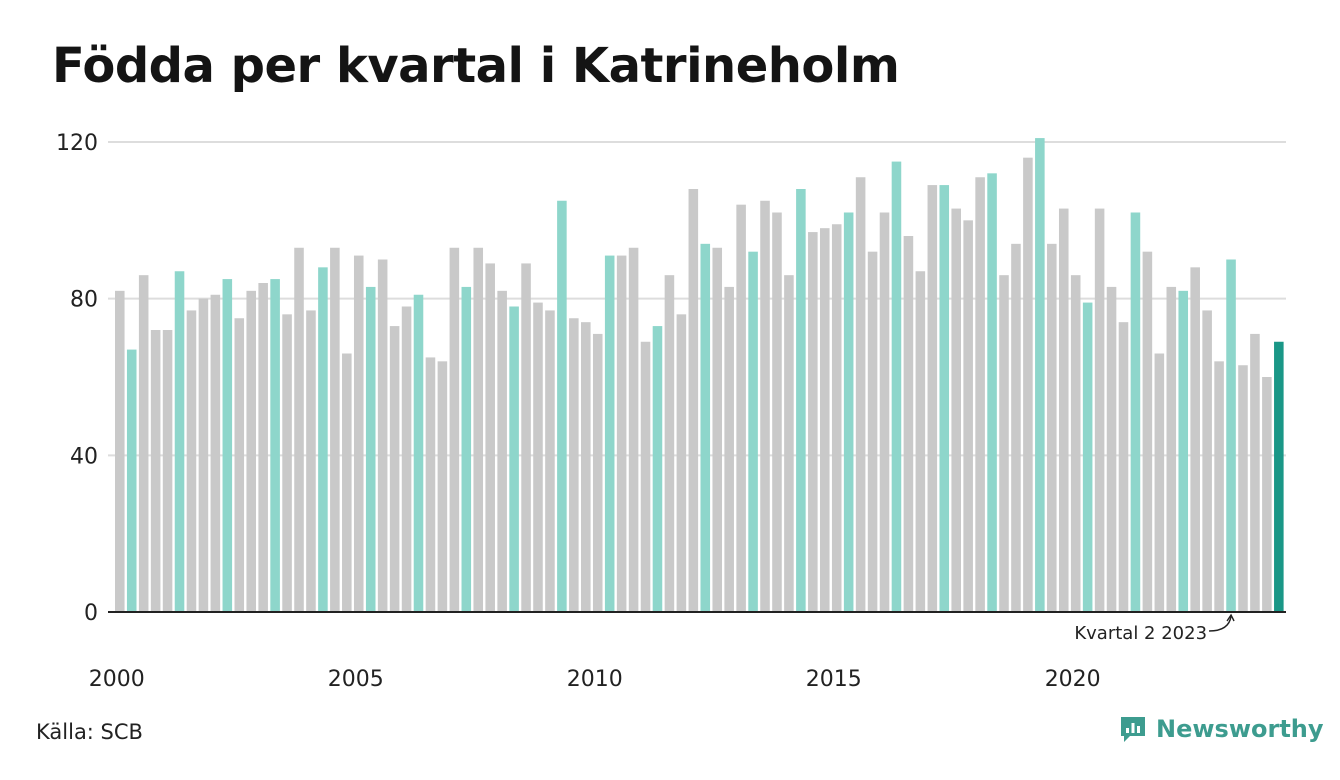 This screenshot has width=1340, height=780. Describe the element at coordinates (1052, 427) in the screenshot. I see `bar-2019-q3` at that location.